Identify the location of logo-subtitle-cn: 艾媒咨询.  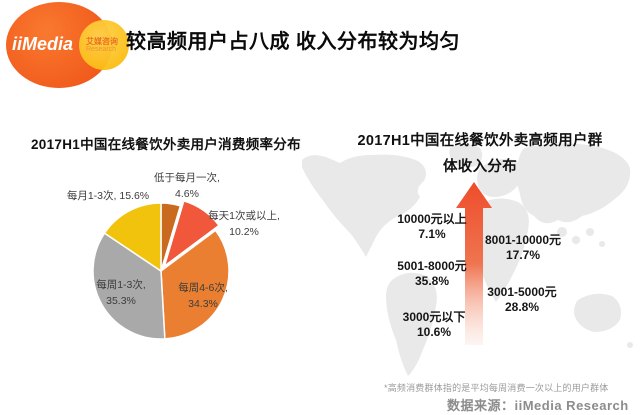
(102, 41).